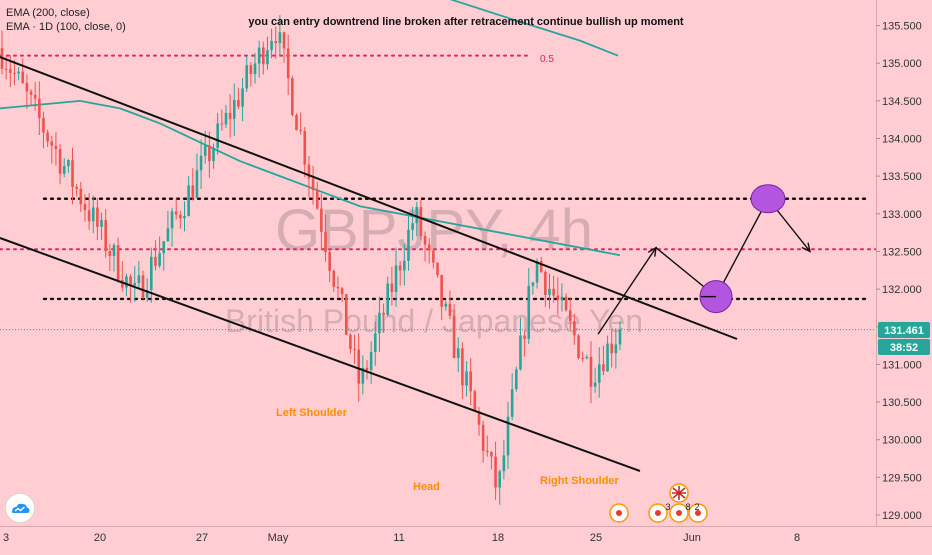 The height and width of the screenshot is (555, 932). Describe the element at coordinates (312, 413) in the screenshot. I see `left-shoulder-label: Left Shoulder` at that location.